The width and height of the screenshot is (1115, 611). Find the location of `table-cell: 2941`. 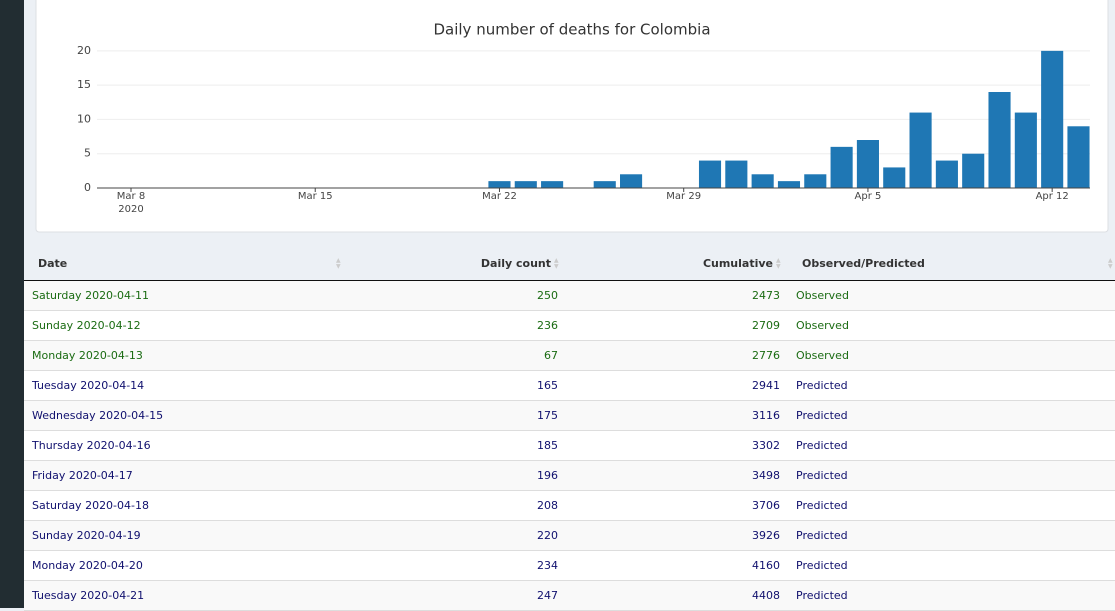

table-cell: 2941 is located at coordinates (766, 385).